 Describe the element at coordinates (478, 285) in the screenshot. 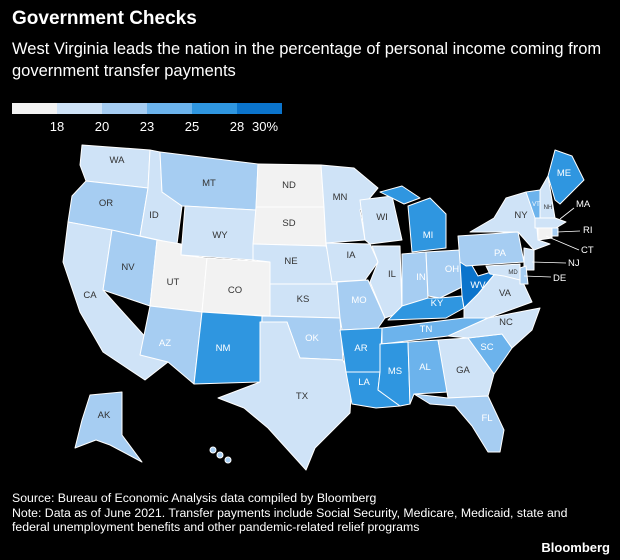

I see `state-label: WV` at that location.